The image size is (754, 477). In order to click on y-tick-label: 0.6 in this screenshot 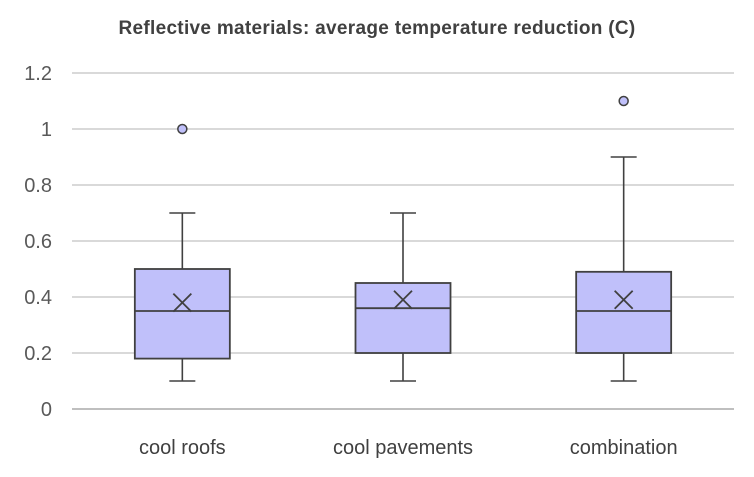, I will do `click(38, 242)`.